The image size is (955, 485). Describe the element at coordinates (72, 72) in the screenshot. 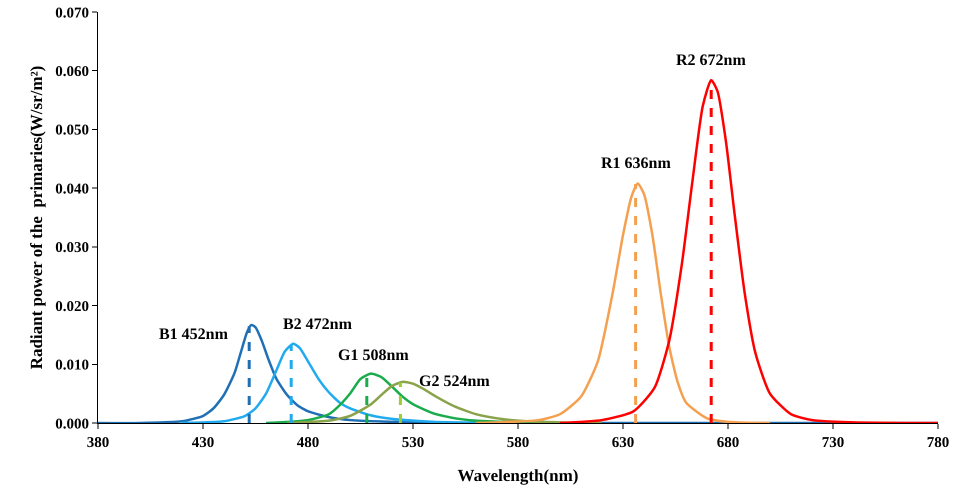

I see `y-tick-label: 0.060` at that location.